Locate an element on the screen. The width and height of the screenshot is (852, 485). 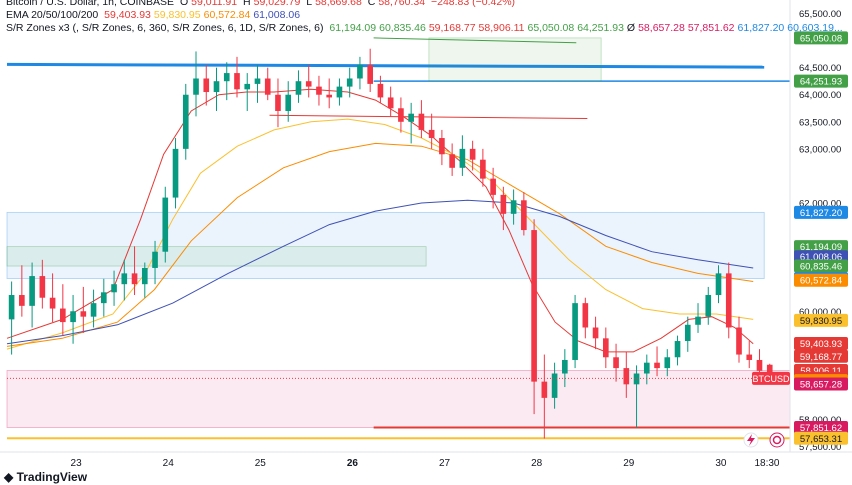
x-tick-label: 26 is located at coordinates (353, 463).